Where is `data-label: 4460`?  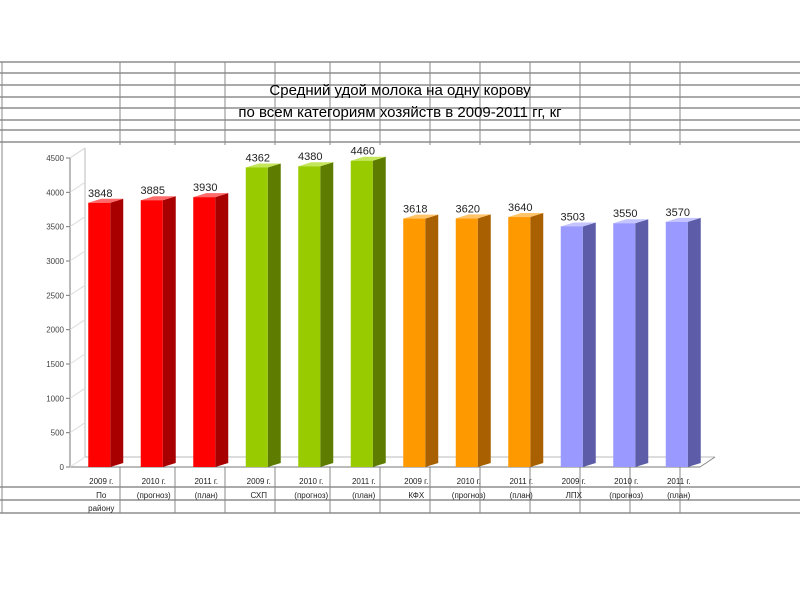
data-label: 4460 is located at coordinates (363, 152).